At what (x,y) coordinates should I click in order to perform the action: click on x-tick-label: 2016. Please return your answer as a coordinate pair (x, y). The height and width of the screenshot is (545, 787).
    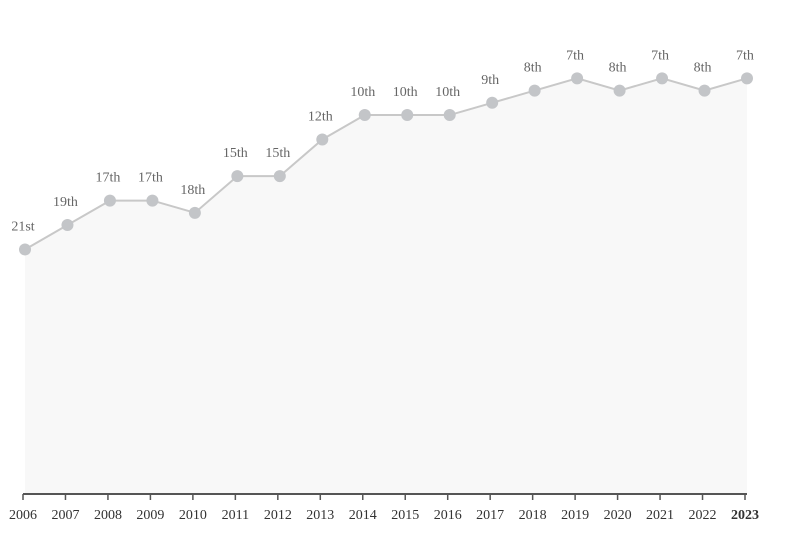
    Looking at the image, I should click on (448, 515).